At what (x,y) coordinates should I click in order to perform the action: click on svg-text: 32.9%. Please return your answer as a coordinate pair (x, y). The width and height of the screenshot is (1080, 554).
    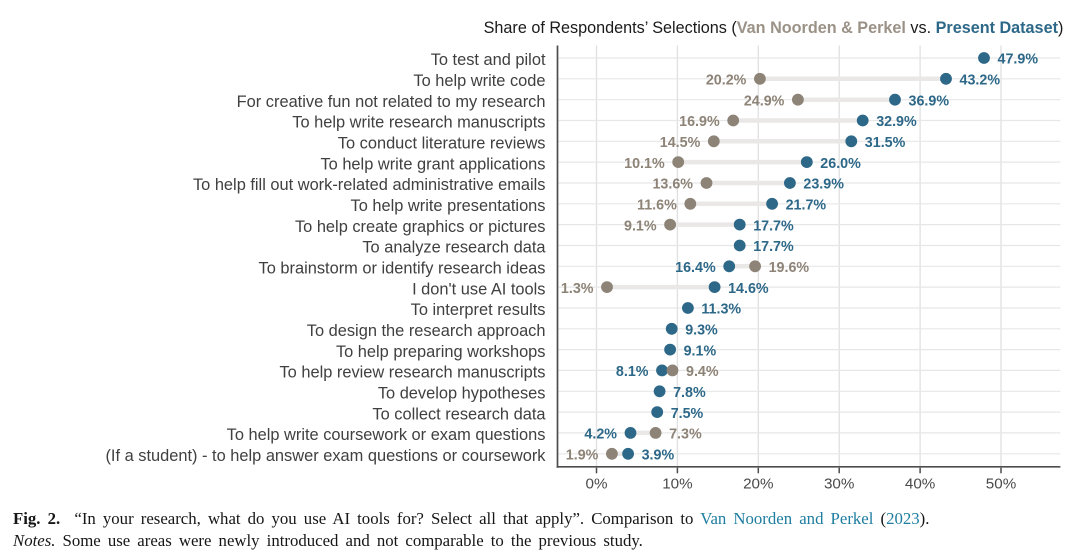
    Looking at the image, I should click on (896, 122).